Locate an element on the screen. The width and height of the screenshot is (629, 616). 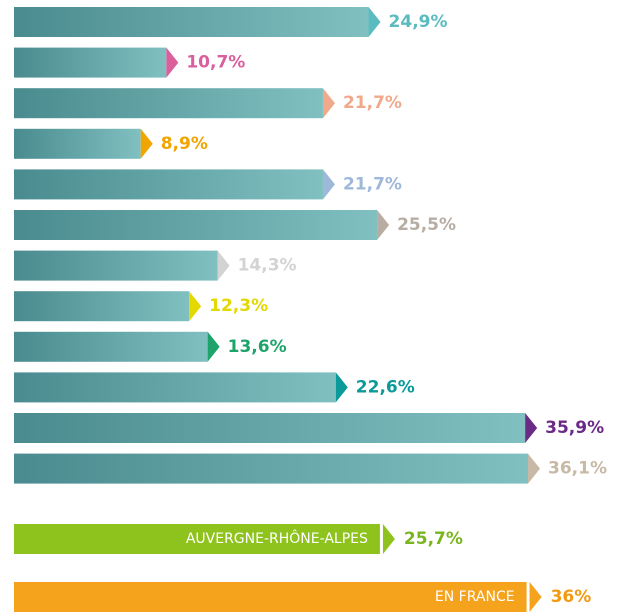
summary-label: EN FRANCE is located at coordinates (475, 597).